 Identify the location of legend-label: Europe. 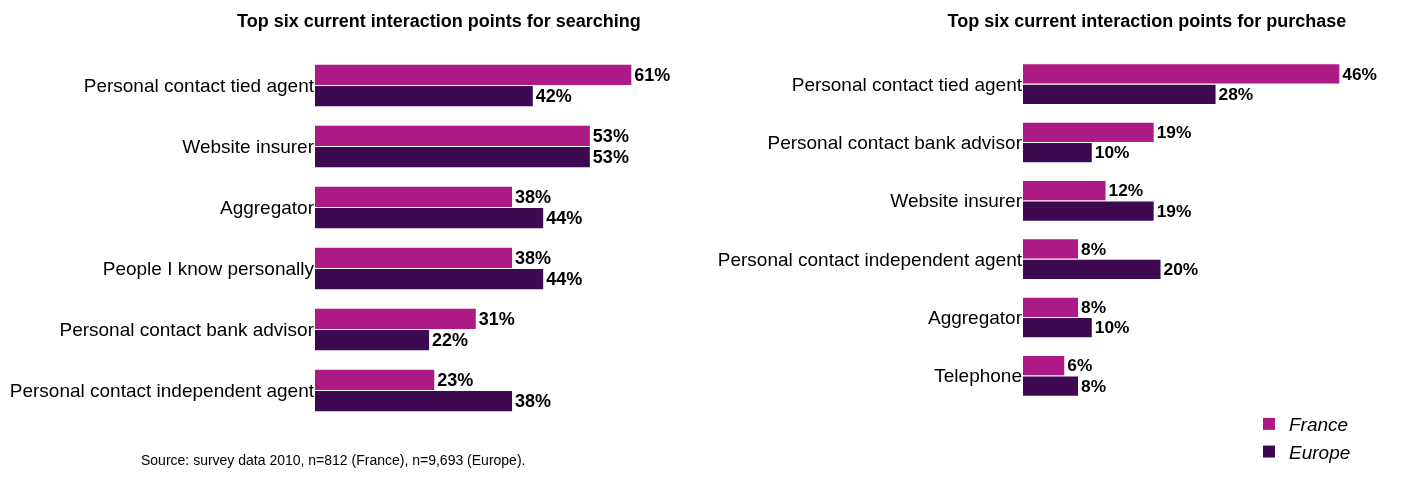
(1320, 452).